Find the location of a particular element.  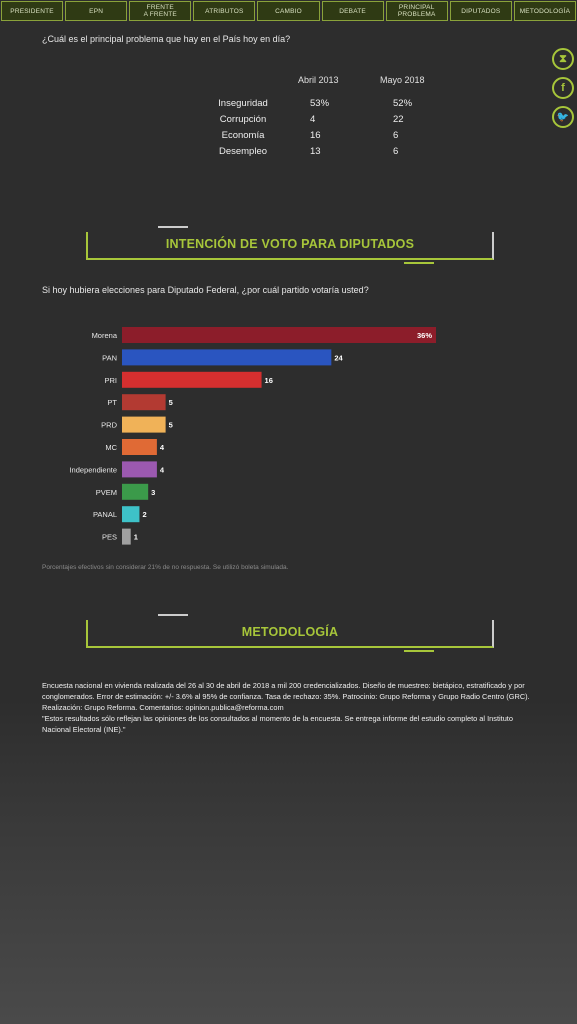

bar-mc is located at coordinates (139, 447).